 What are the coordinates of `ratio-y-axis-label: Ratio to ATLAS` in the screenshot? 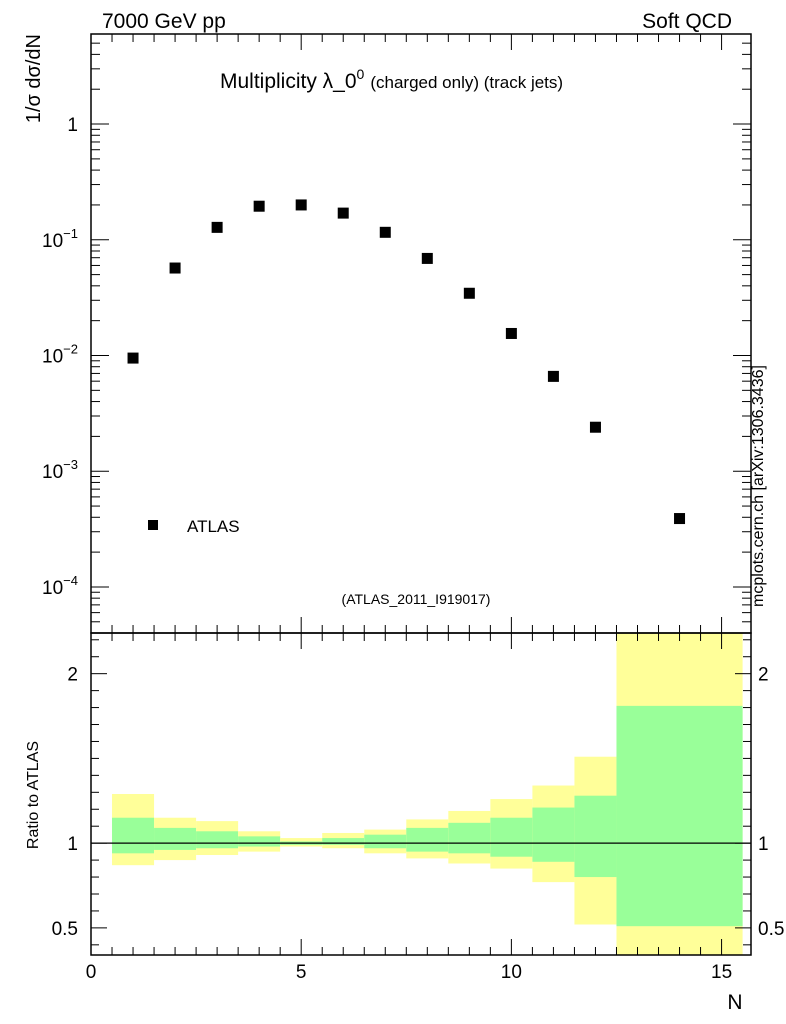 It's located at (33, 795).